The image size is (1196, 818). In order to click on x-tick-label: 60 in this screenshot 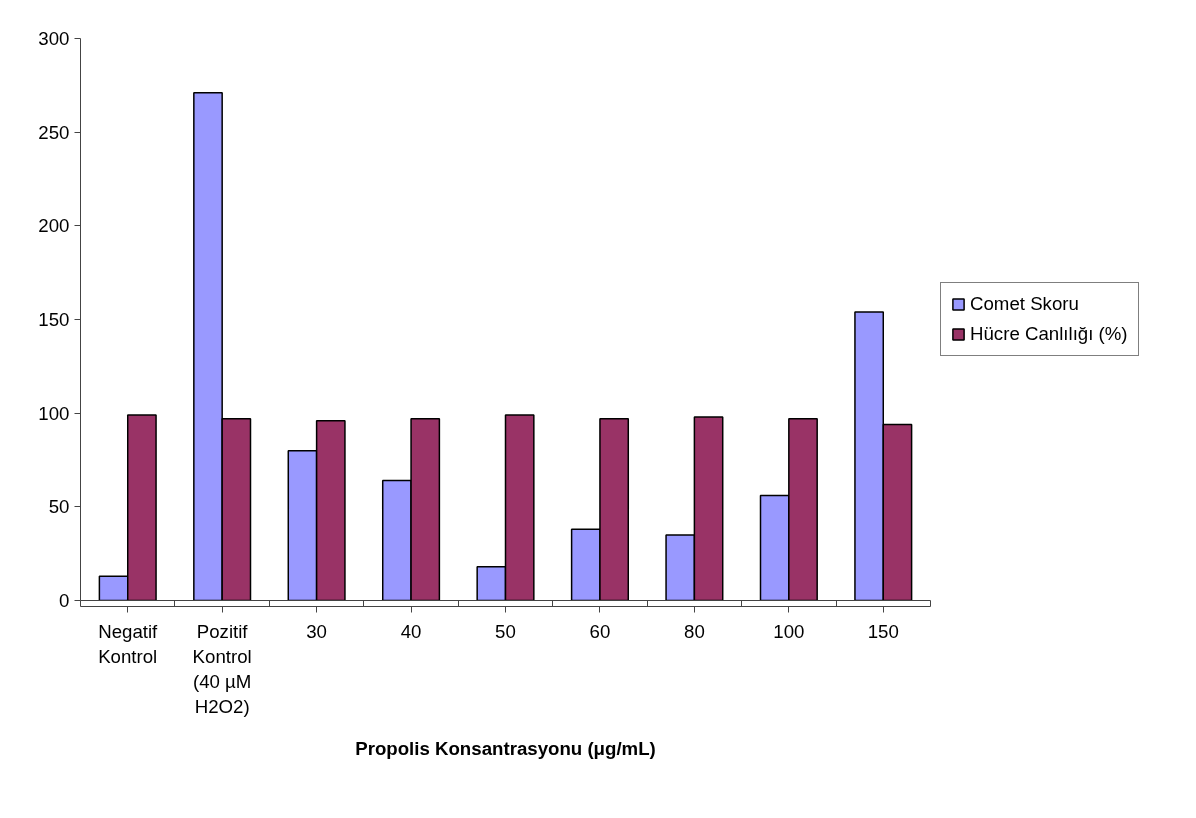, I will do `click(600, 631)`.